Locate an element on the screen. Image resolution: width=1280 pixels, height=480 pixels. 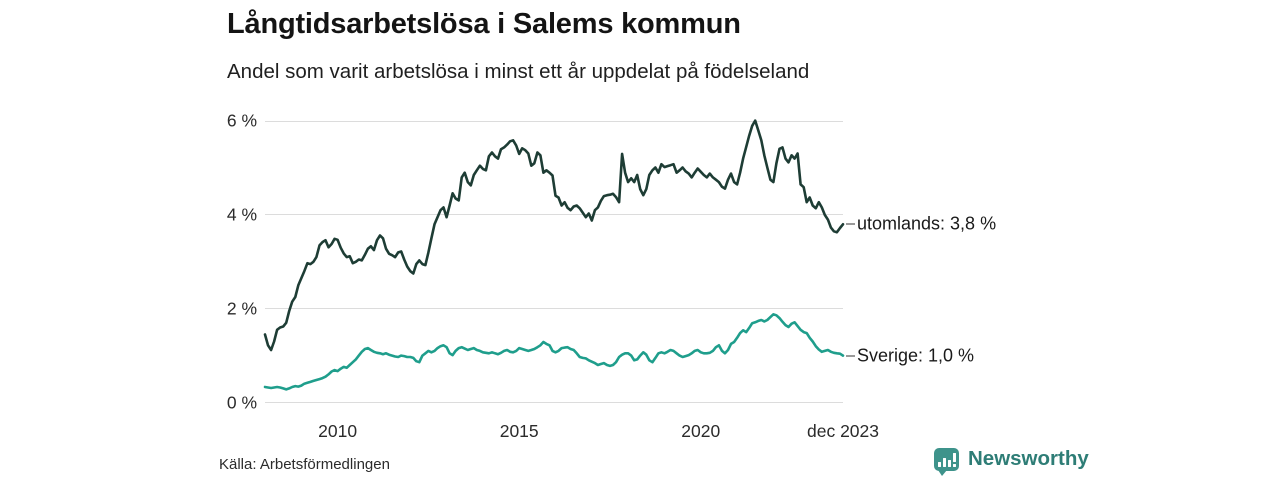
chart-title: Långtidsarbetslösa i Salems kommun is located at coordinates (484, 24).